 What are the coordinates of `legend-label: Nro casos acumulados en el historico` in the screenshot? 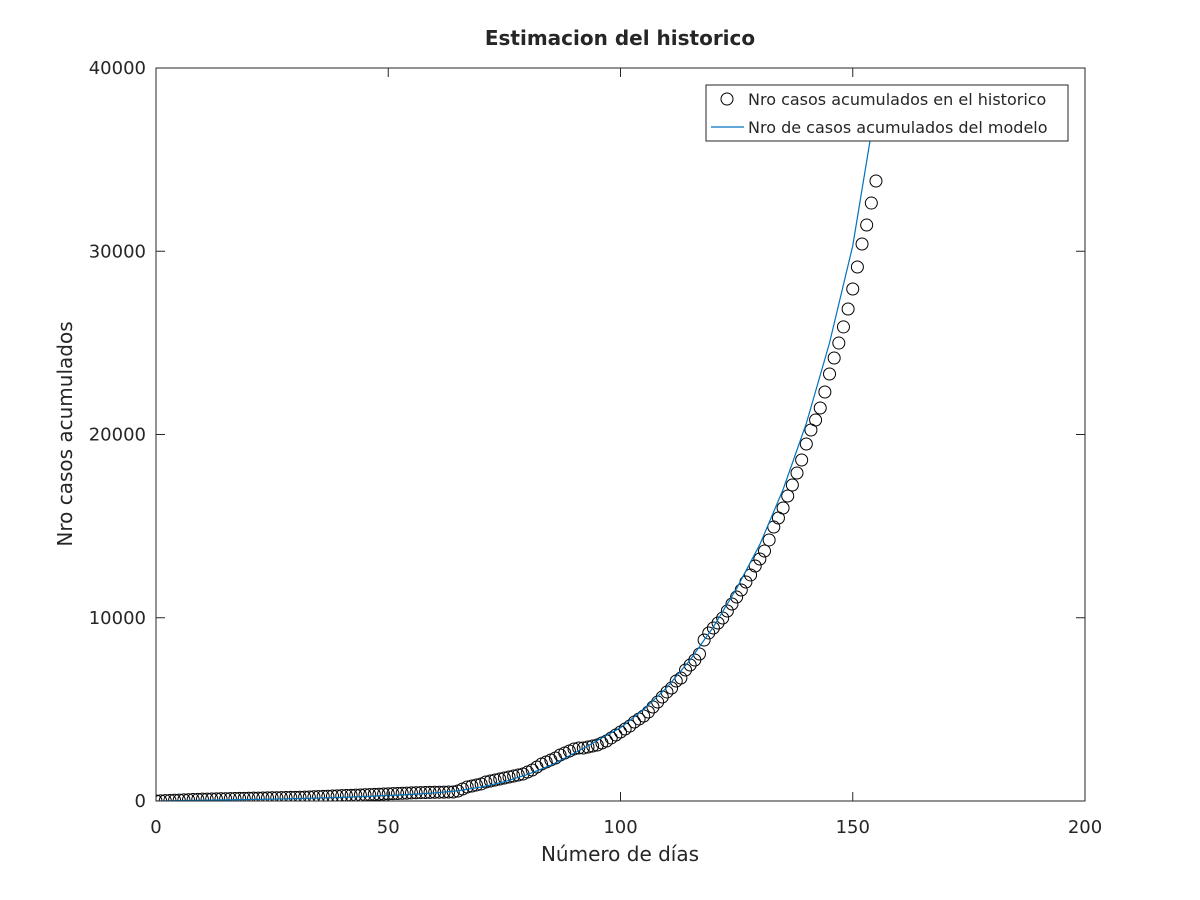 It's located at (897, 99).